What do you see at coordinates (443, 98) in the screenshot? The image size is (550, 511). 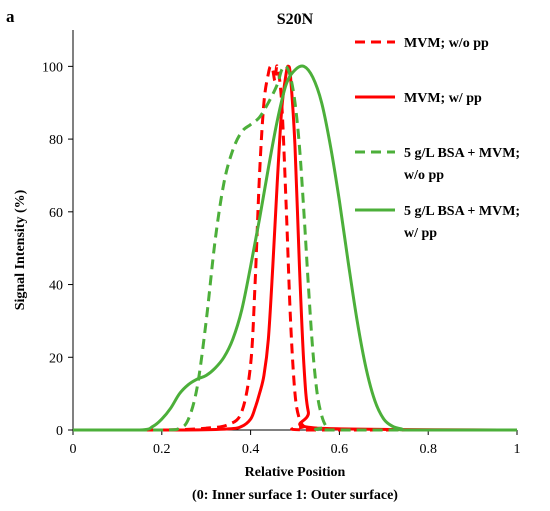 I see `legend-label-2: MVM; w/ pp` at bounding box center [443, 98].